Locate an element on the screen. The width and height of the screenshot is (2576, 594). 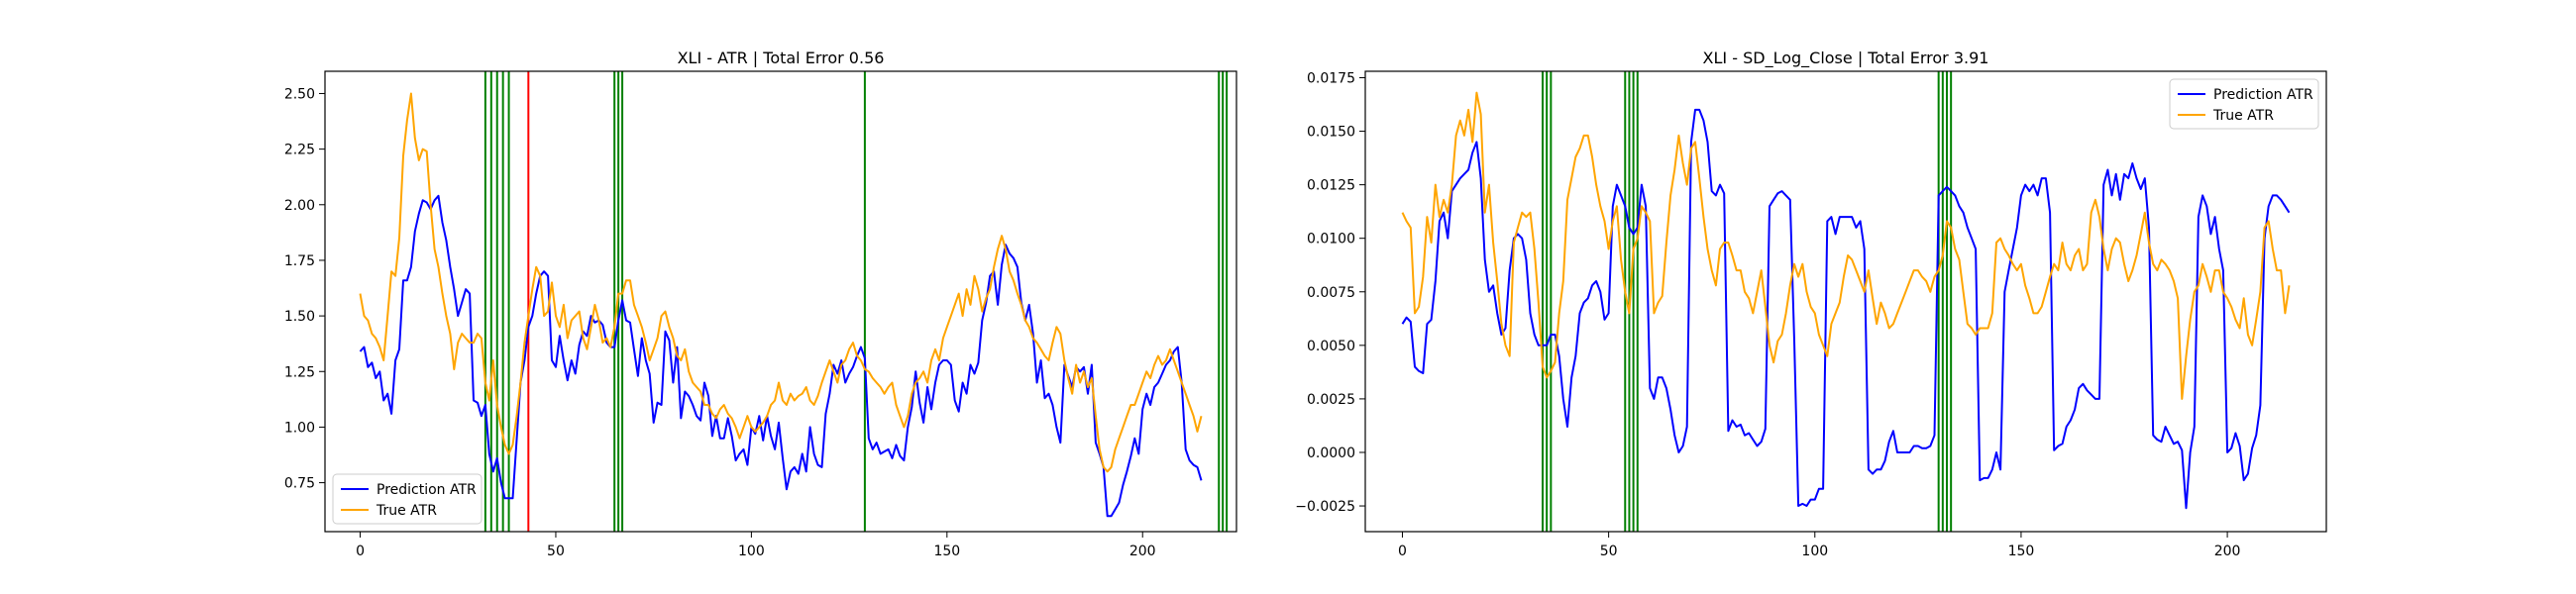
y-tick-label: 1.25 is located at coordinates (299, 372).